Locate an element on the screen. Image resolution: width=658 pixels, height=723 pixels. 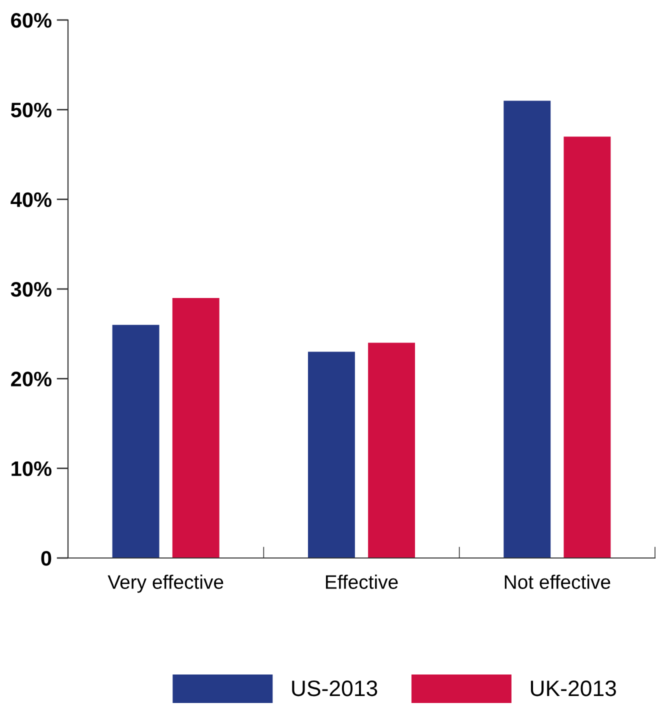
x-tick-label: Very effective is located at coordinates (166, 583).